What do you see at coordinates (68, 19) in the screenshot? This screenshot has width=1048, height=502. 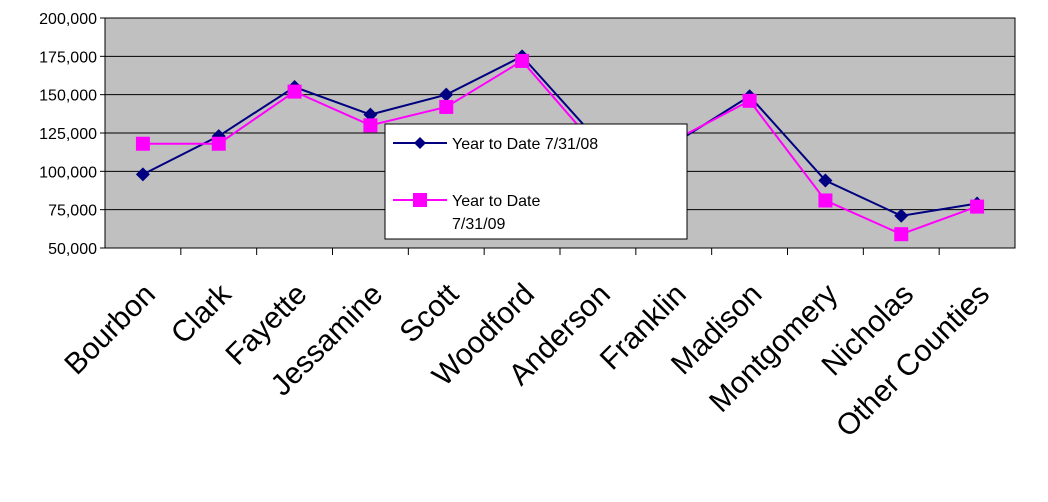 I see `y-tick-label: 200,000` at bounding box center [68, 19].